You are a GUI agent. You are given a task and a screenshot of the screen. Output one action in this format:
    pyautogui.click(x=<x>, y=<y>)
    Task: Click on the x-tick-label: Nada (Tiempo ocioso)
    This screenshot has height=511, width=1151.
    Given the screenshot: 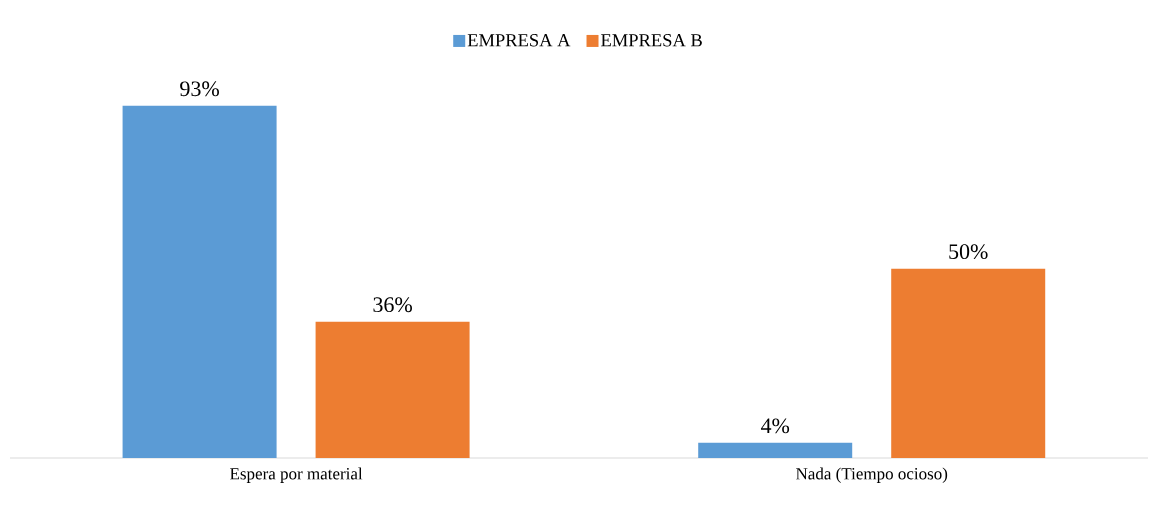 What is the action you would take?
    pyautogui.click(x=872, y=475)
    